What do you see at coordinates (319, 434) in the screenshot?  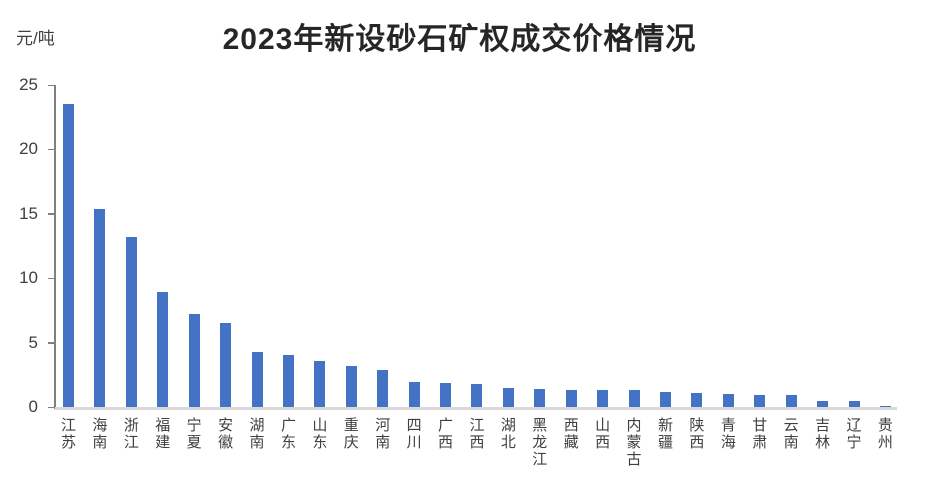 I see `x-axis-label: 山东` at bounding box center [319, 434].